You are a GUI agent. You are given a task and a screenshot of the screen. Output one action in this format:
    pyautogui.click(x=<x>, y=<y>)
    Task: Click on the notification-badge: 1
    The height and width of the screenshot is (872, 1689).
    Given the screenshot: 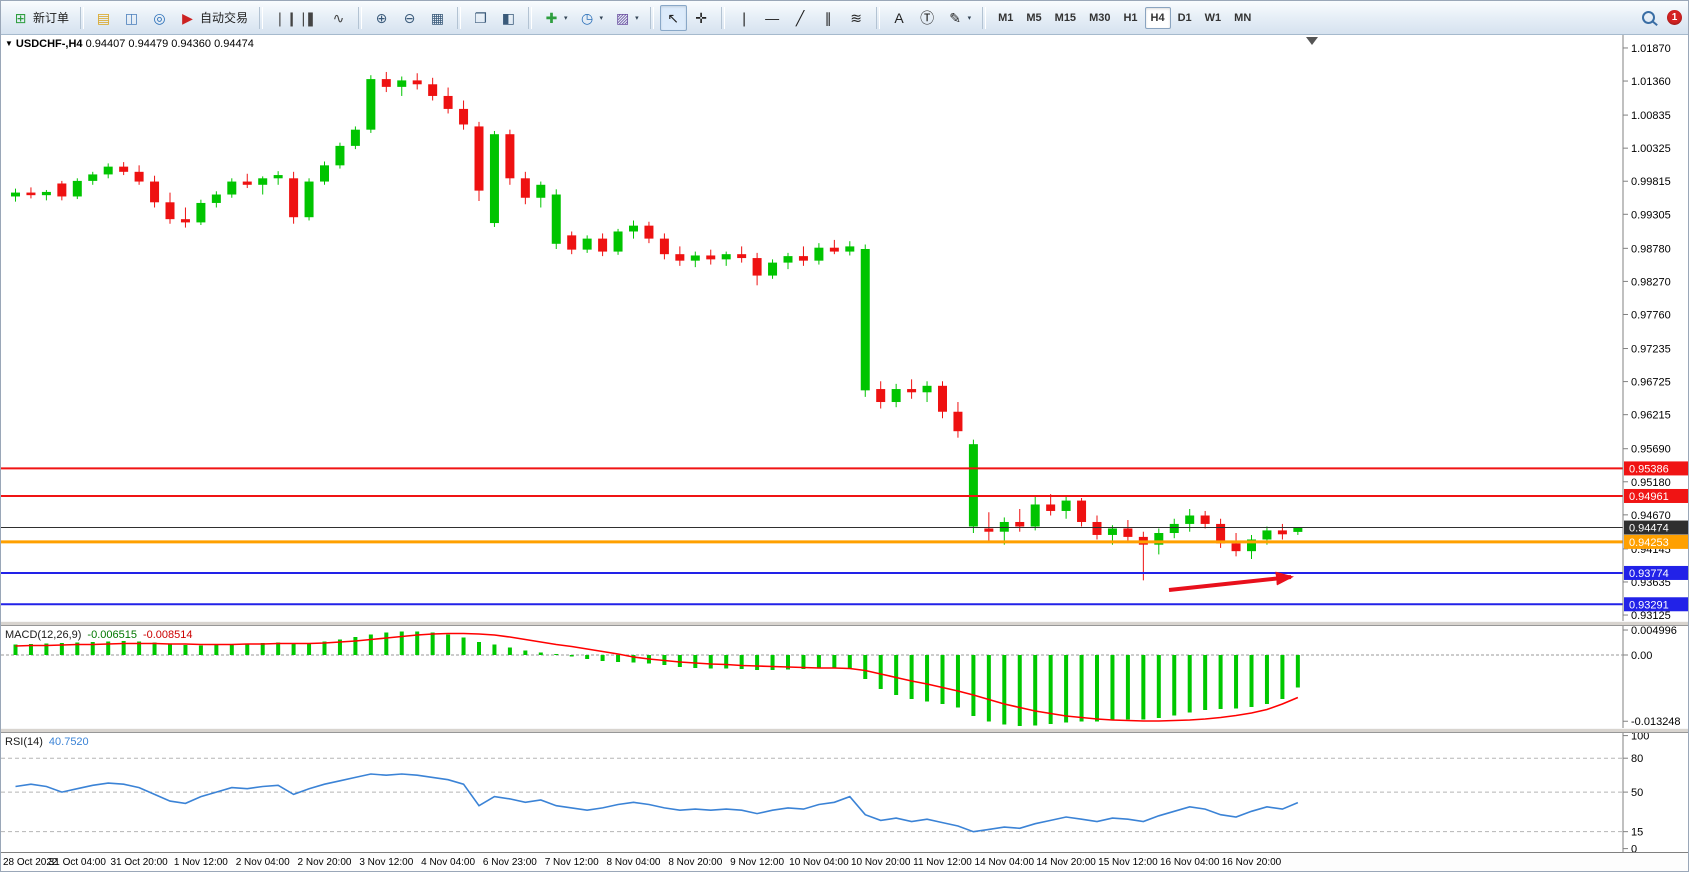 What is the action you would take?
    pyautogui.click(x=1674, y=17)
    